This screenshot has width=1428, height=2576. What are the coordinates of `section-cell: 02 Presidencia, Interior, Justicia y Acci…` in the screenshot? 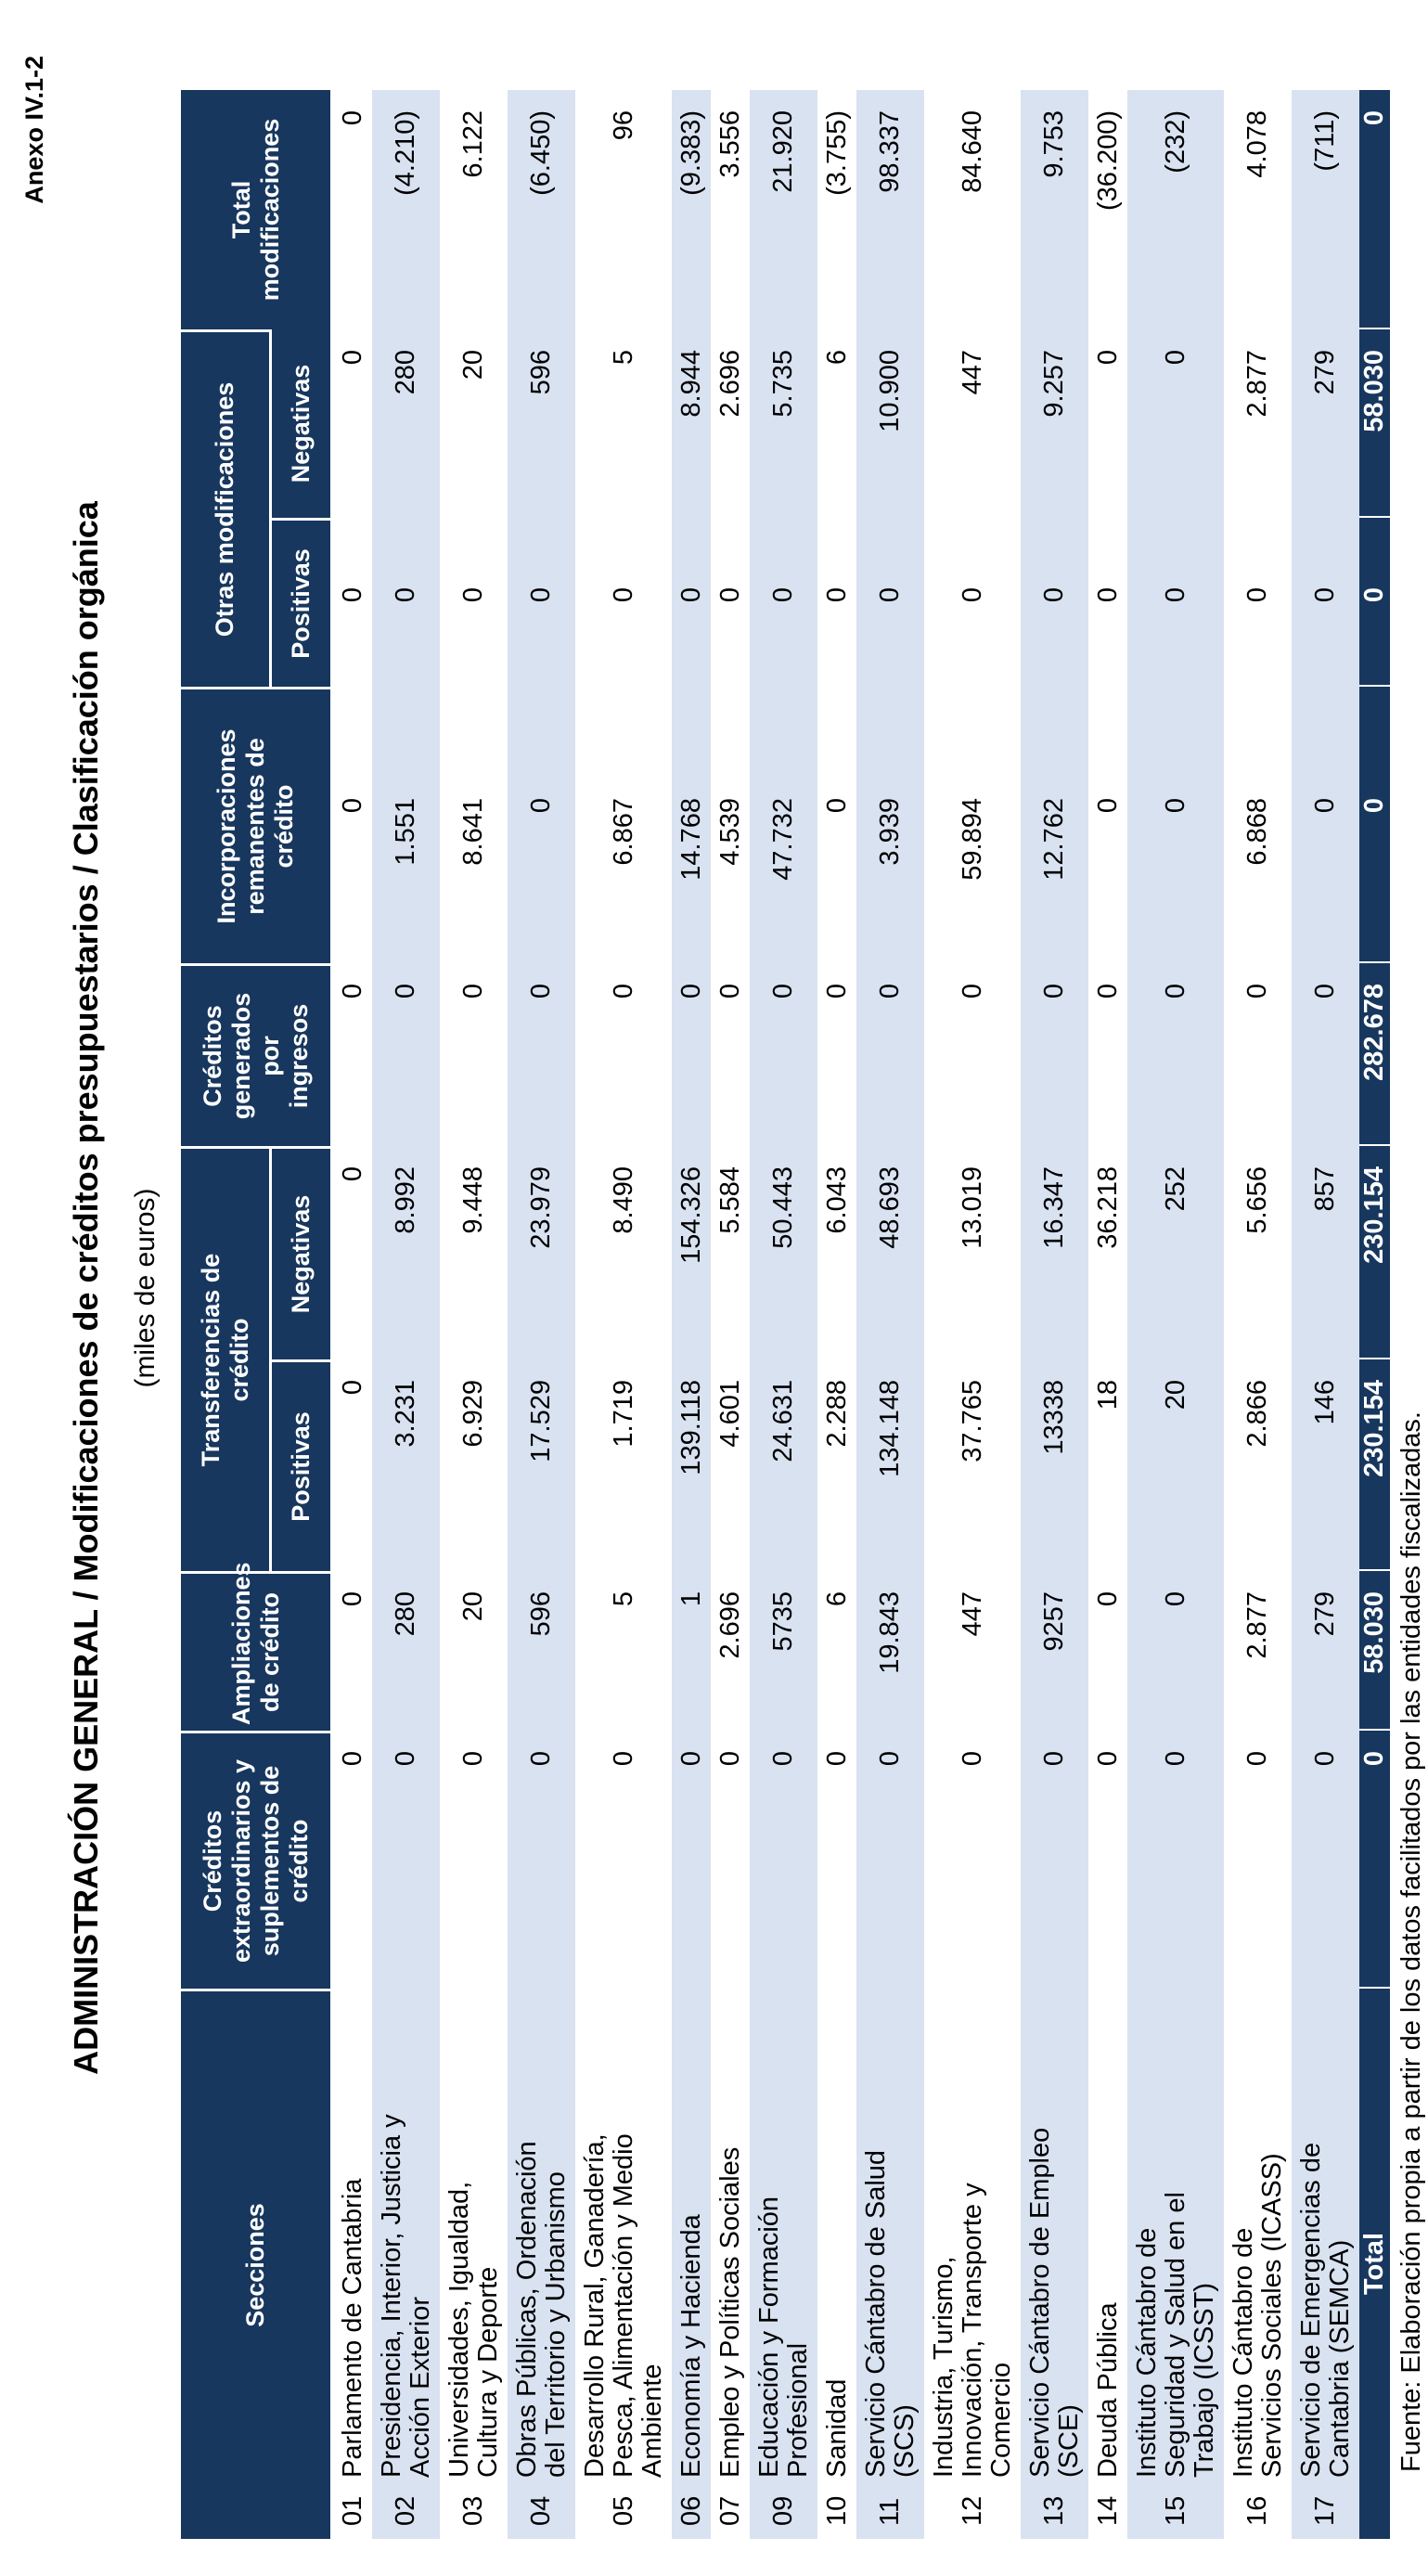 It's located at (406, 2264).